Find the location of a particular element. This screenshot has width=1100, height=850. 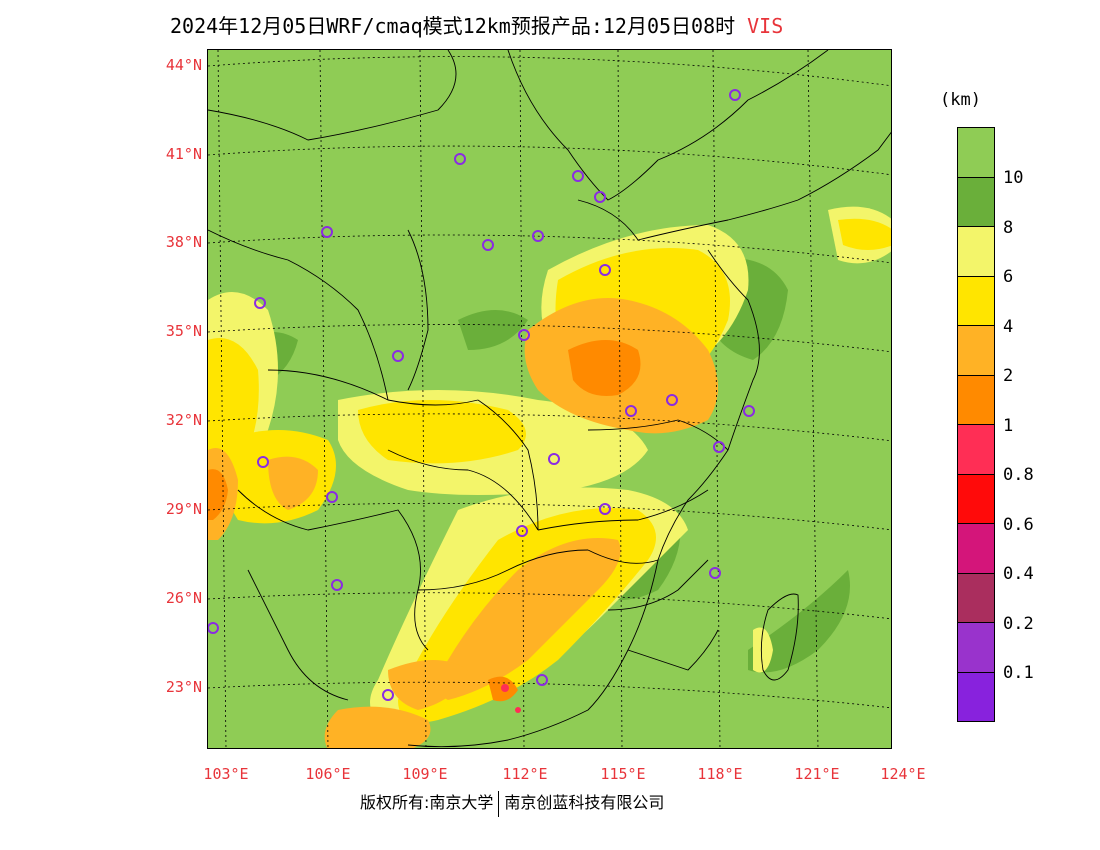

legend-label-10: 10 is located at coordinates (1013, 178).